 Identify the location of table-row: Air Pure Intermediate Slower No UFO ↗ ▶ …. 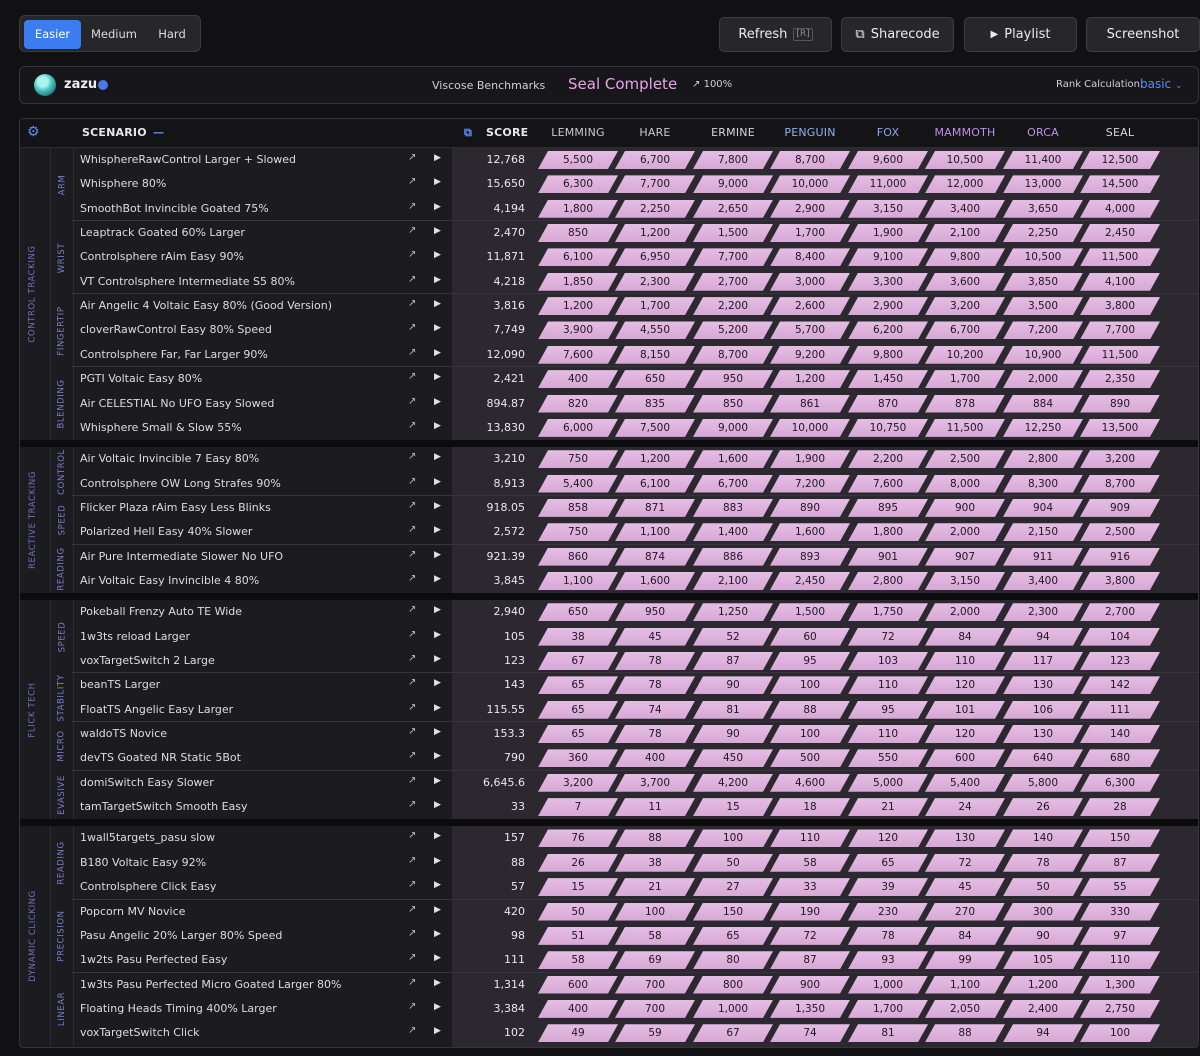
(609, 557).